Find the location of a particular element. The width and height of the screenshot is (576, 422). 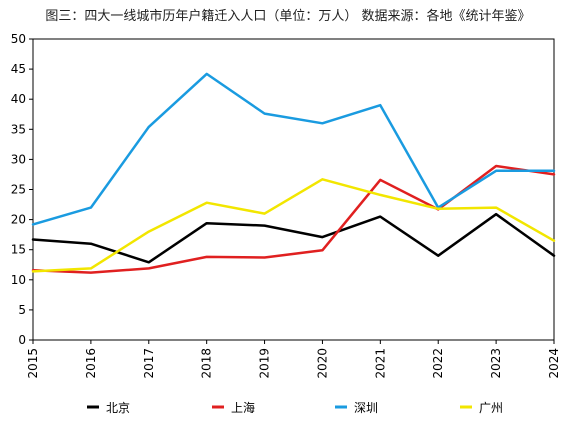

x-tick-label: 2017 is located at coordinates (149, 363).